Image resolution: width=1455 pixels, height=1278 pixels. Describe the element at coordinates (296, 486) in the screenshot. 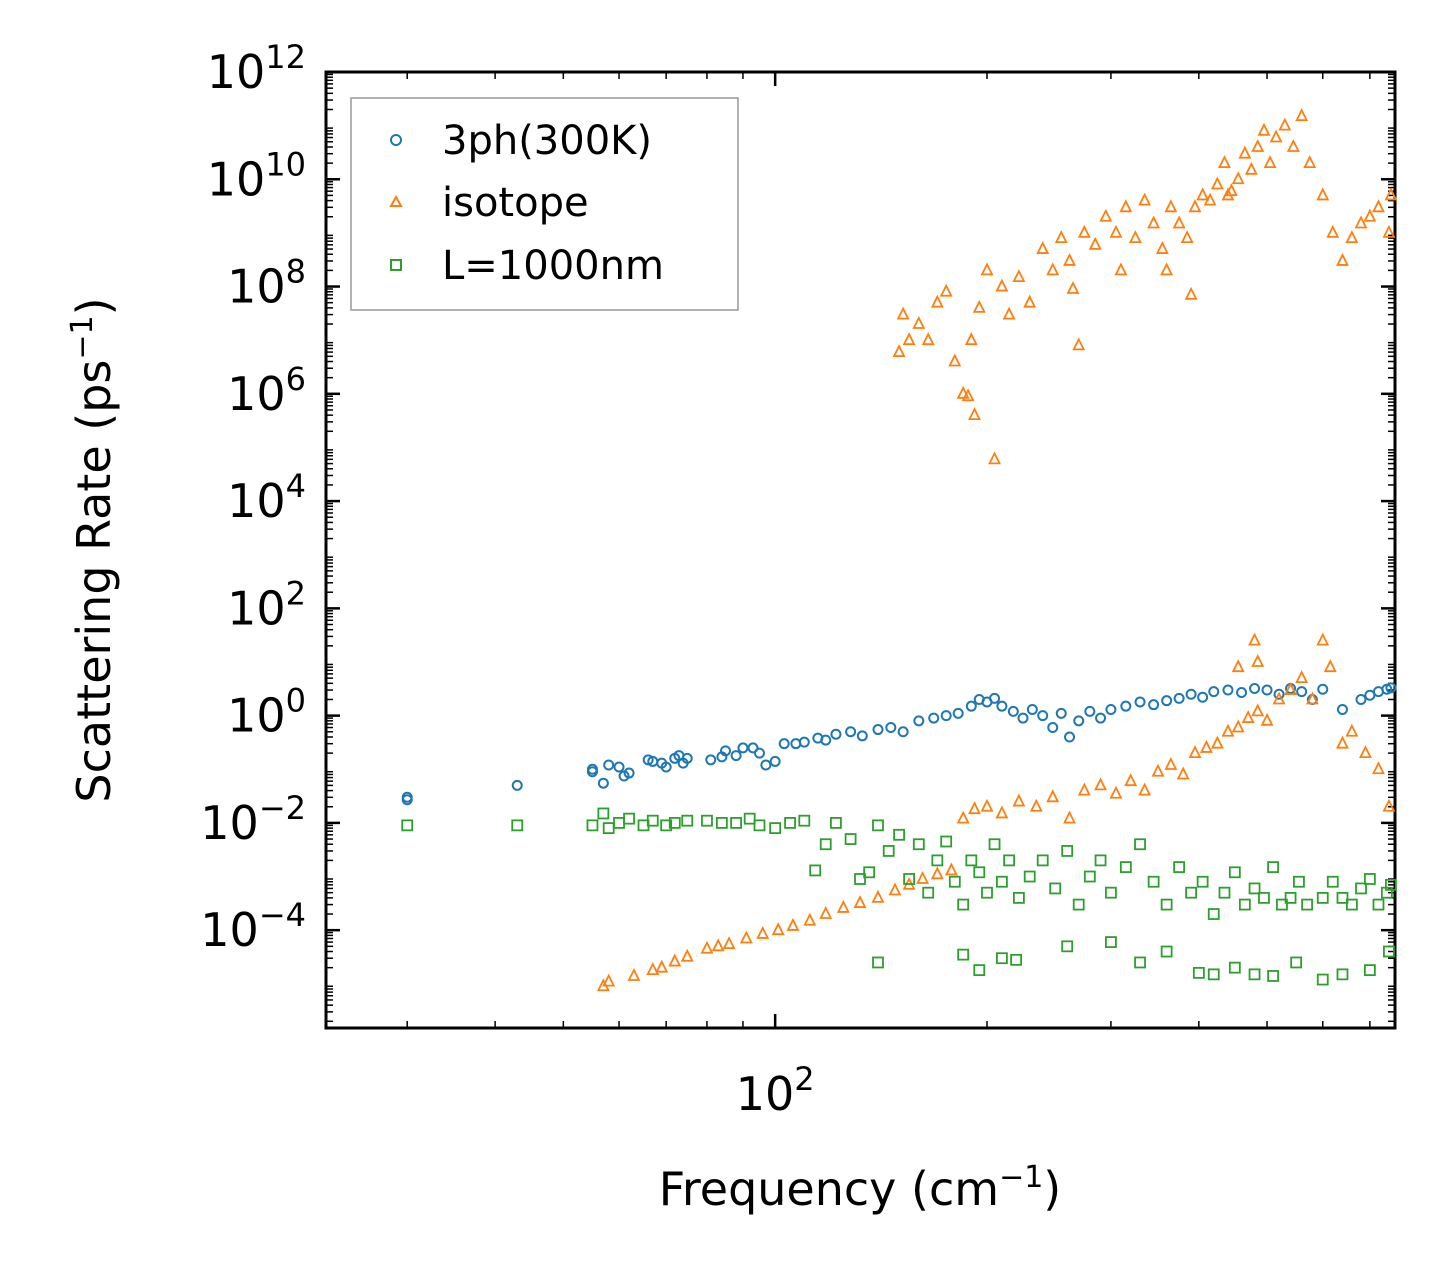

I see `y-tick-exponent: 4` at that location.